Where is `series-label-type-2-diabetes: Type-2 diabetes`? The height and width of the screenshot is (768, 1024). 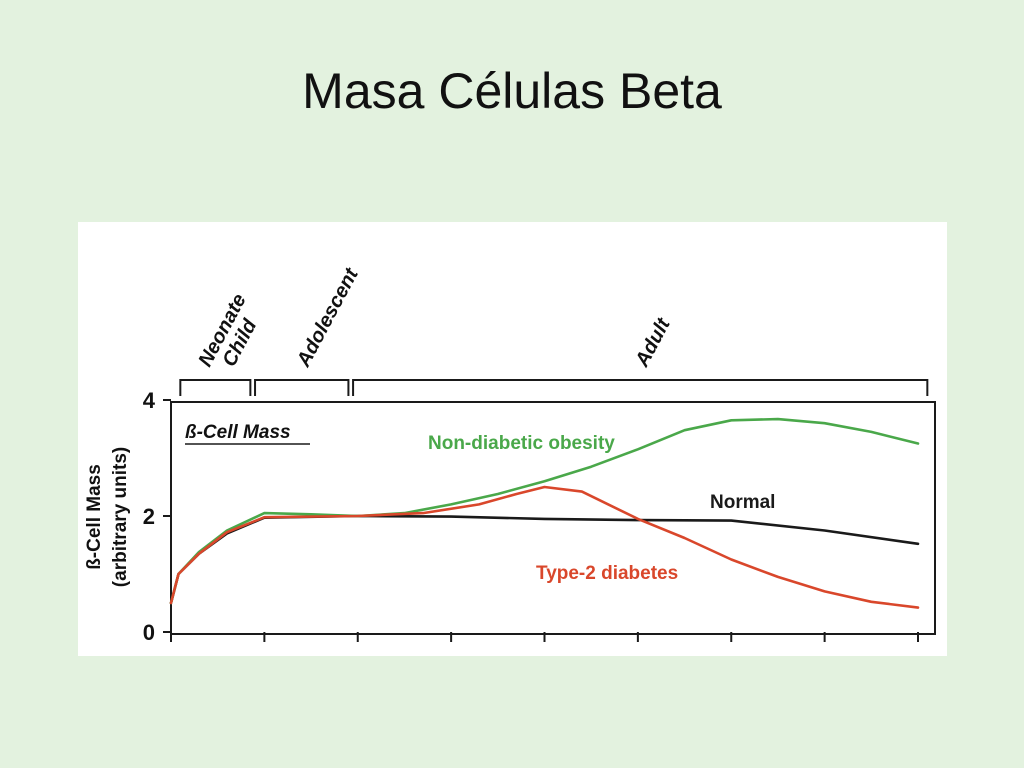 series-label-type-2-diabetes: Type-2 diabetes is located at coordinates (607, 573).